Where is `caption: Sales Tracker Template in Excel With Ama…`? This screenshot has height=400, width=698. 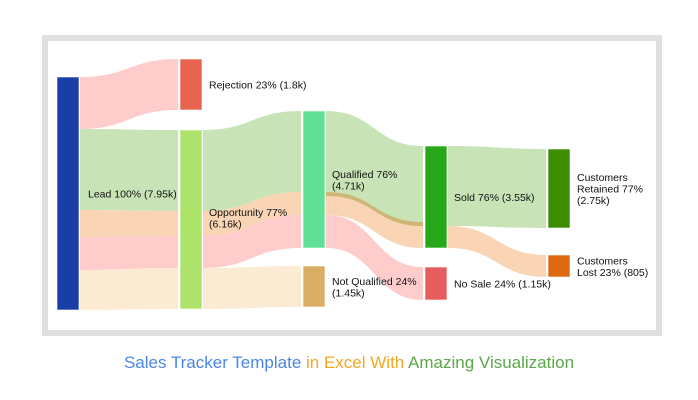
caption: Sales Tracker Template in Excel With Ama… is located at coordinates (349, 363).